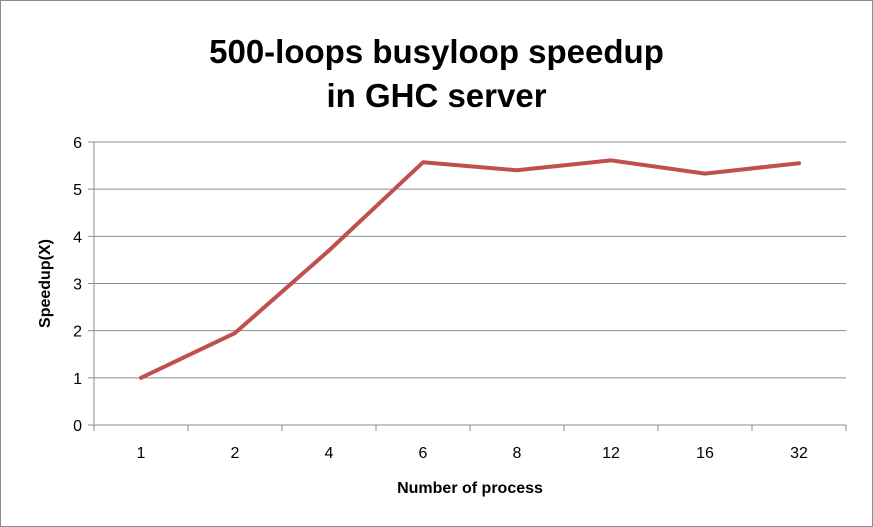  Describe the element at coordinates (77, 143) in the screenshot. I see `y-tick-label: 6` at that location.